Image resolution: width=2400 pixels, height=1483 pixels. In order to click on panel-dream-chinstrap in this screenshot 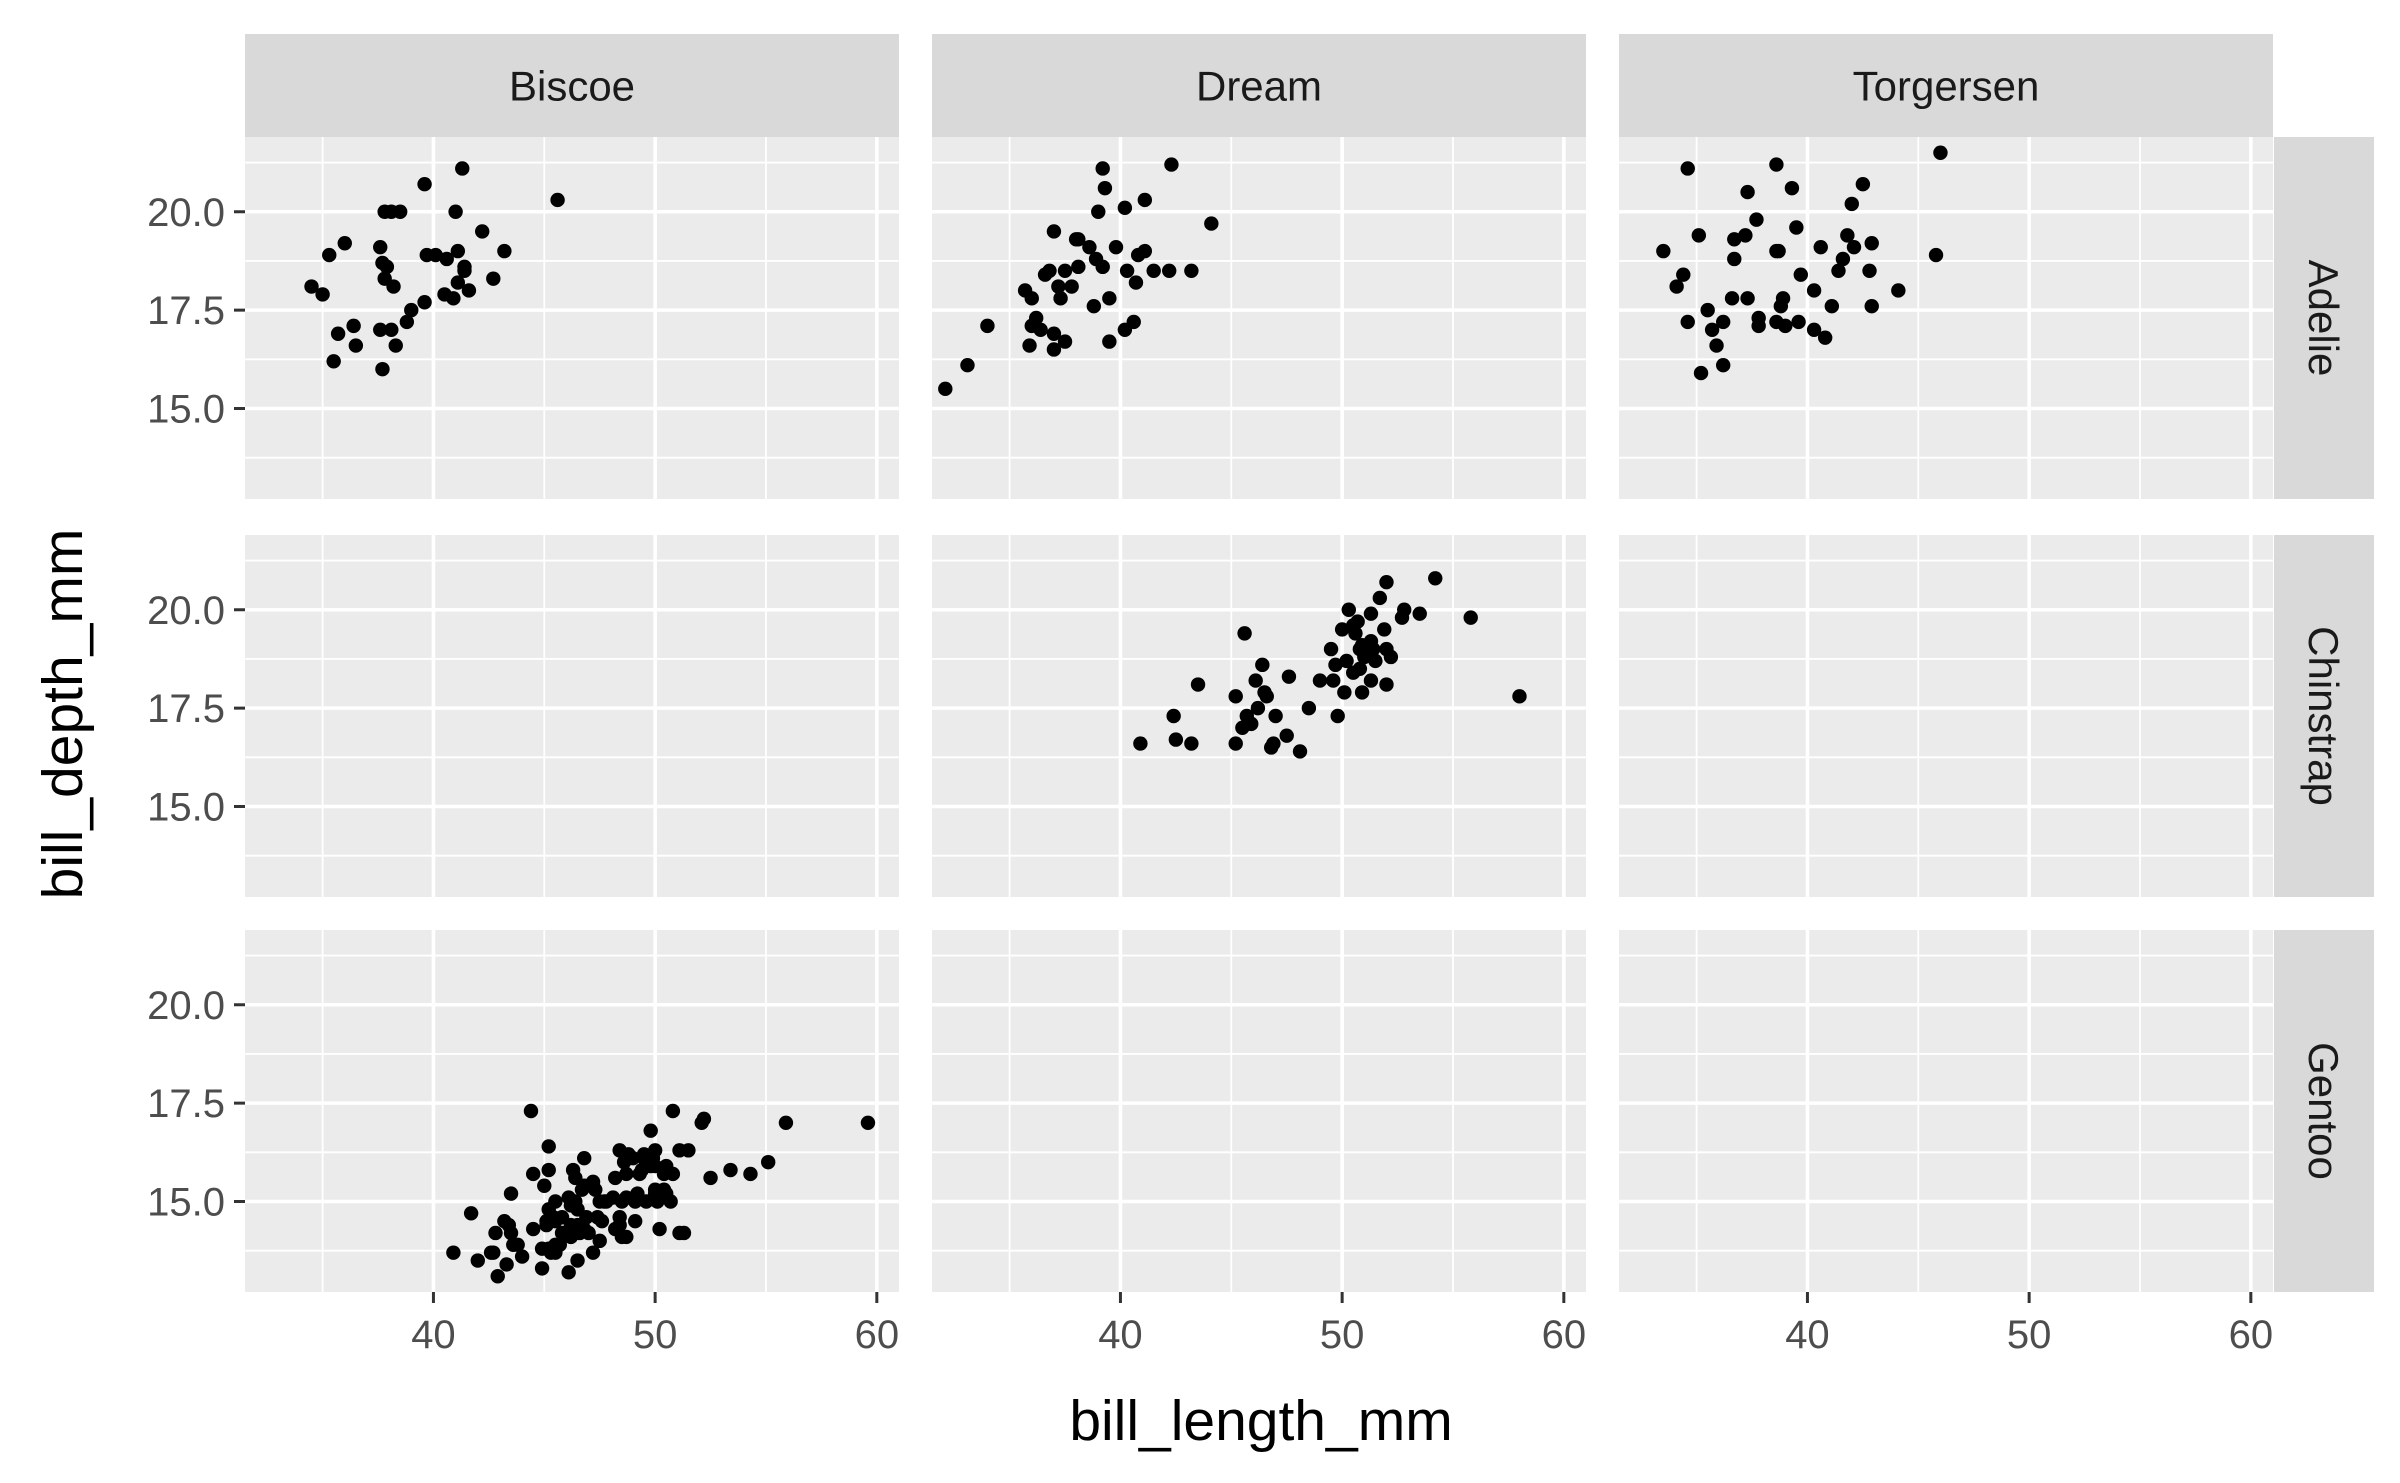, I will do `click(1259, 716)`.